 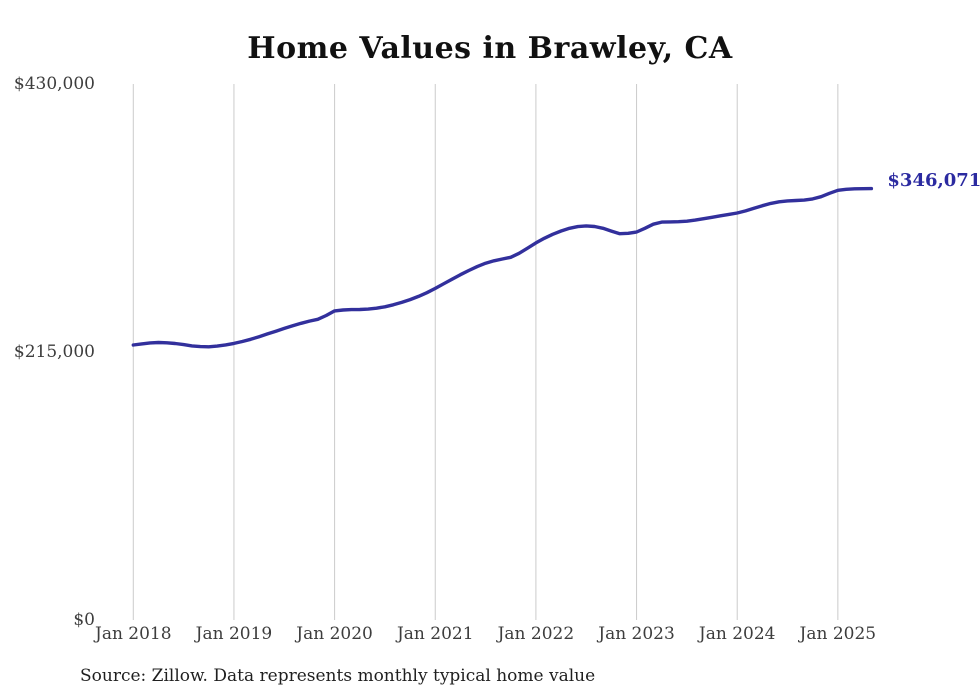 I want to click on x-axis-tick-label: Jan 2018, so click(x=133, y=634).